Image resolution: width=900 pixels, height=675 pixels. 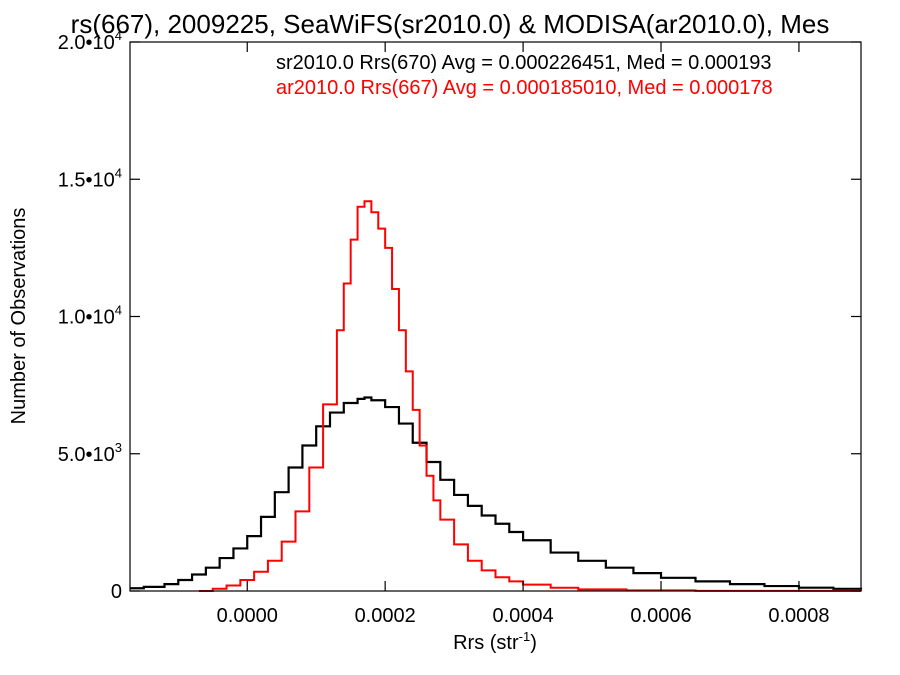 What do you see at coordinates (86, 180) in the screenshot?
I see `y-tick-mantissa: 1.5•10` at bounding box center [86, 180].